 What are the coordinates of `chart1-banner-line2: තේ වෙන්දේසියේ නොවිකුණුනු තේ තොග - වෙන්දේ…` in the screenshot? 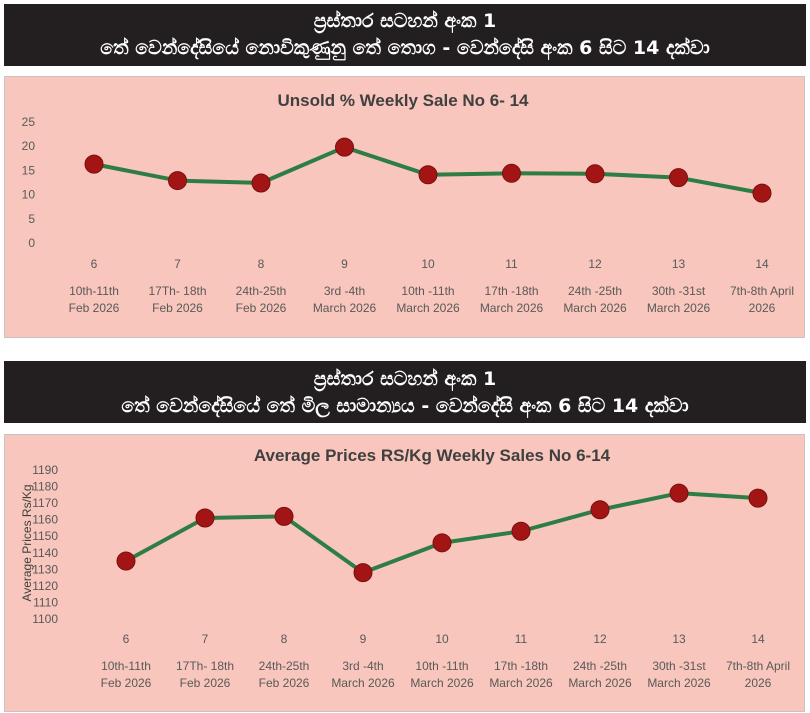 It's located at (405, 48).